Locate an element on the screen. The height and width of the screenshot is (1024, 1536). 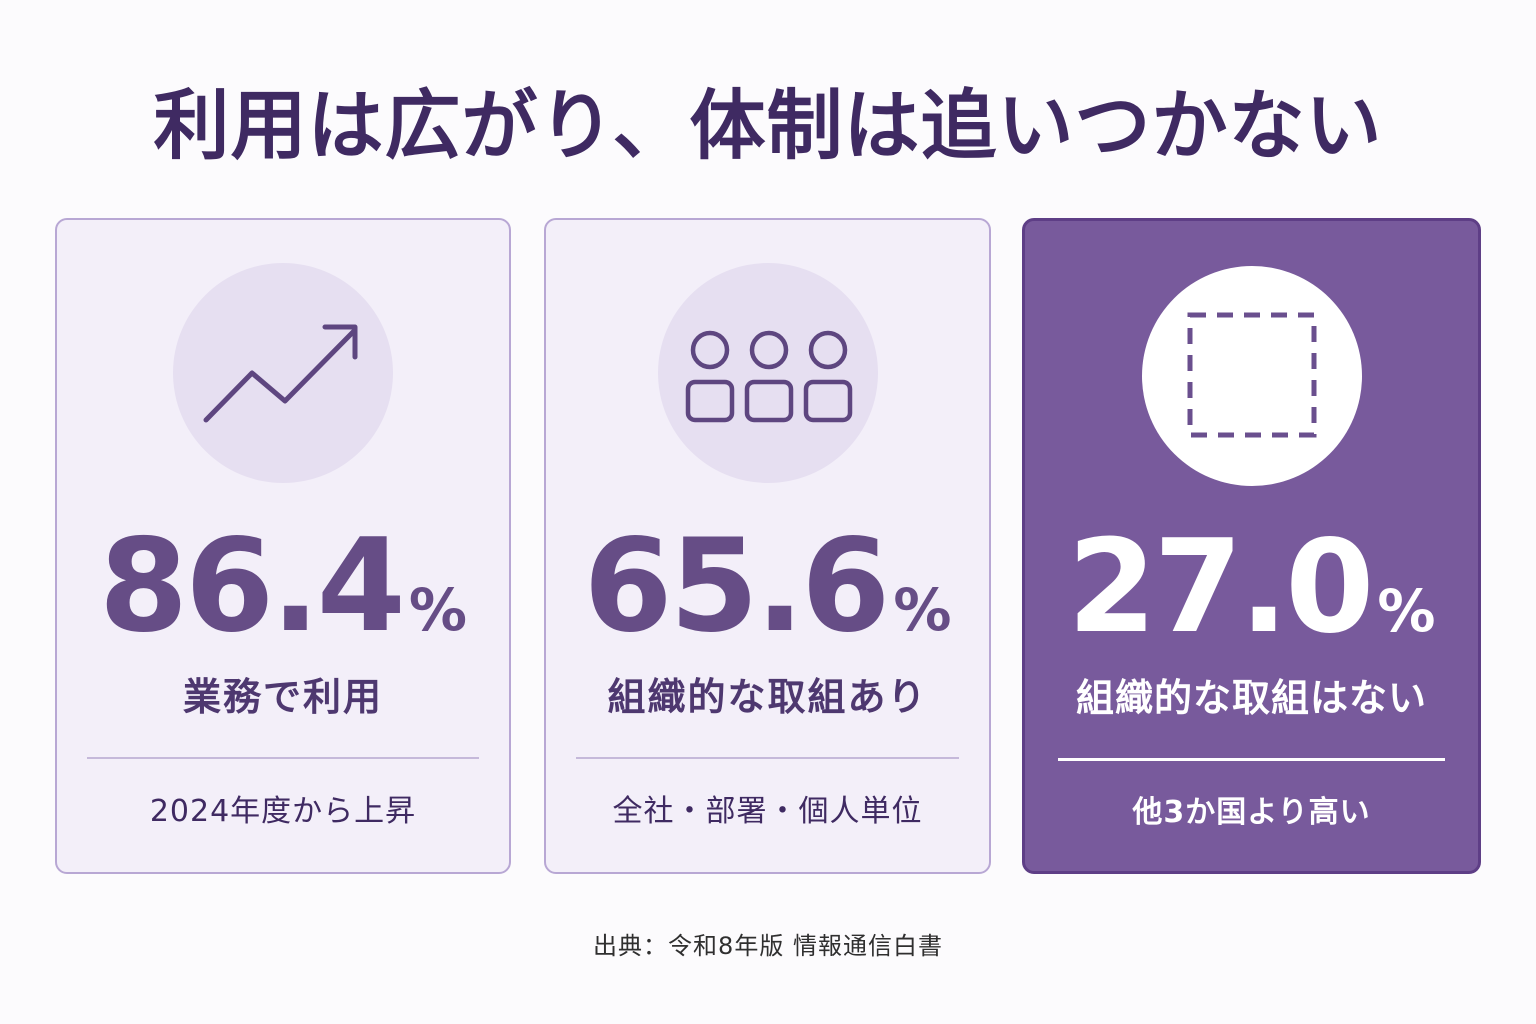
source-citation: 出典：令和8年版 情報通信白書 is located at coordinates (768, 946).